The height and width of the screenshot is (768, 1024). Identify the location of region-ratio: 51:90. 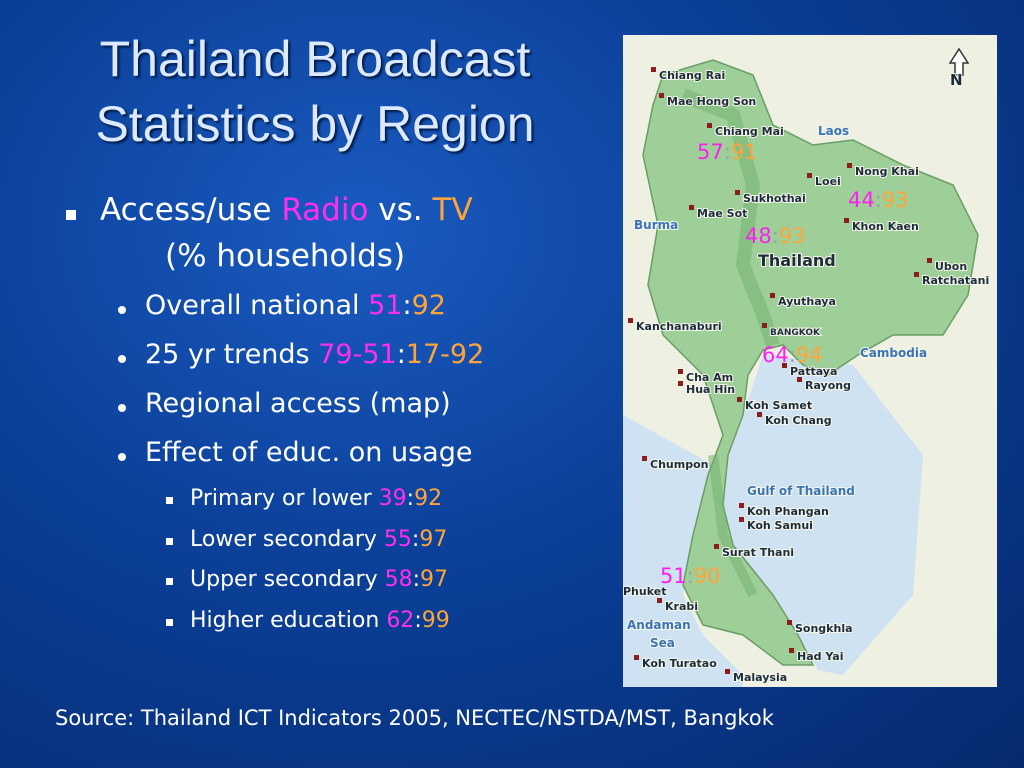
(690, 576).